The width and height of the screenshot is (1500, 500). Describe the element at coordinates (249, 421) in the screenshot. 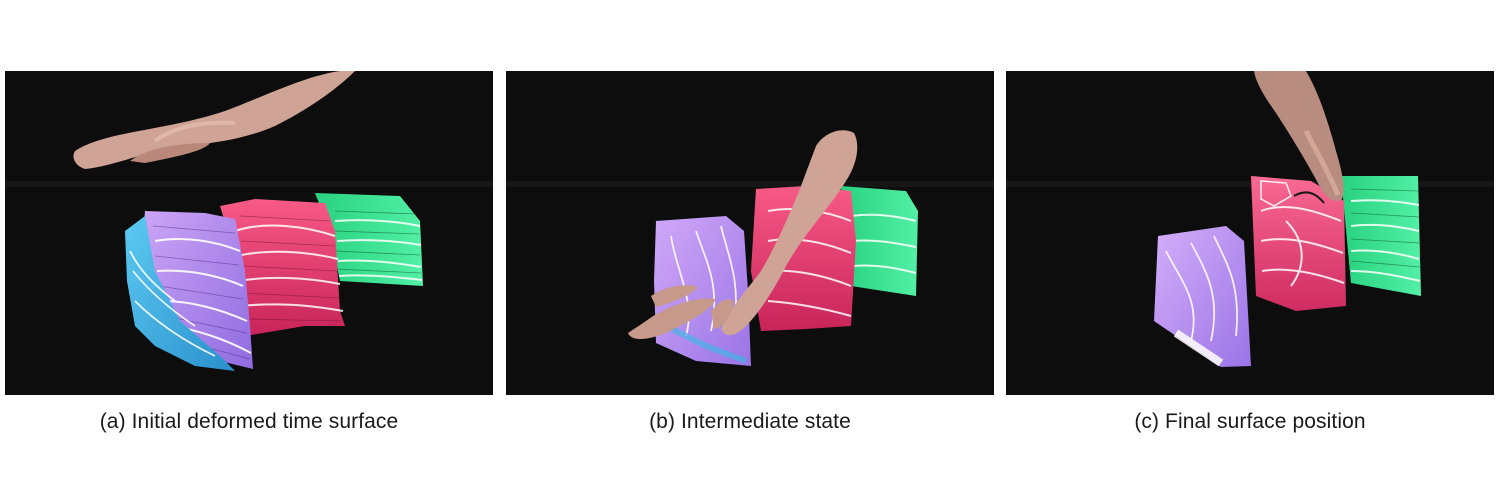

I see `caption-a: (a) Initial deformed time surface` at that location.